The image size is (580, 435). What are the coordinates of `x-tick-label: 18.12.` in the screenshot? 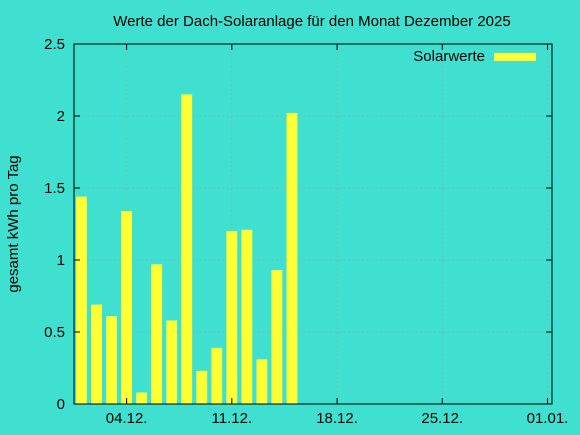 It's located at (337, 418).